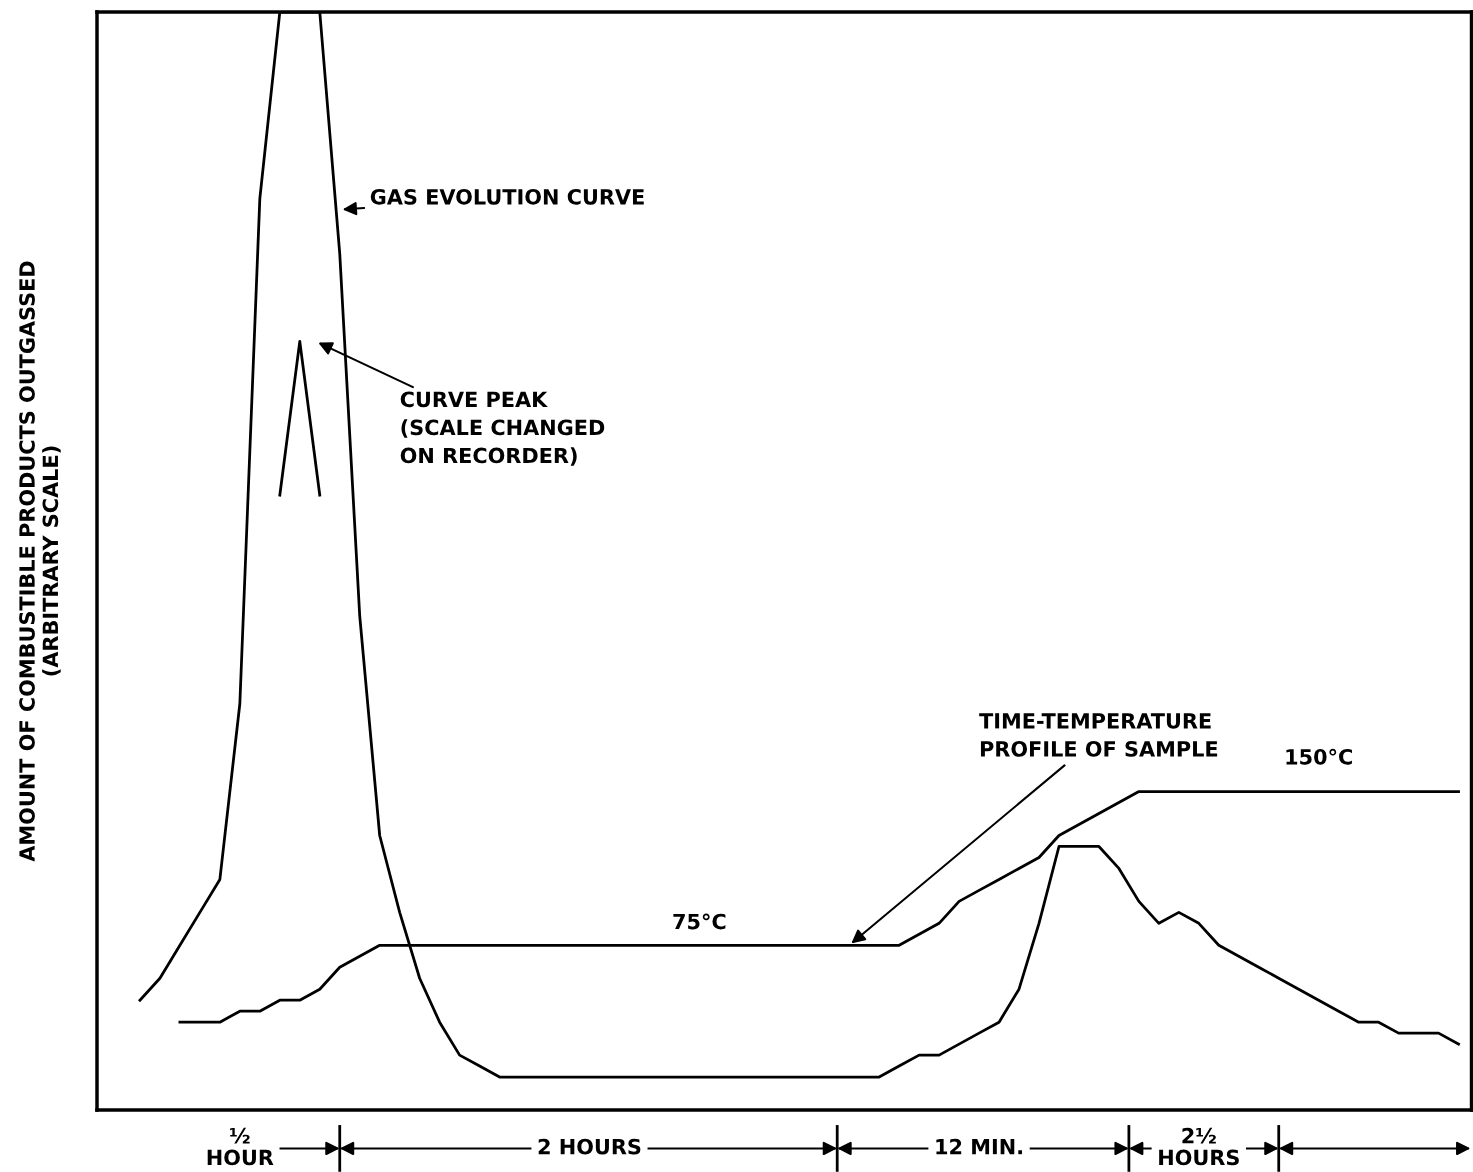 Image resolution: width=1473 pixels, height=1172 pixels. I want to click on series-label: TIME-TEMPERATURE PROFILE OF SAMPLE, so click(1098, 735).